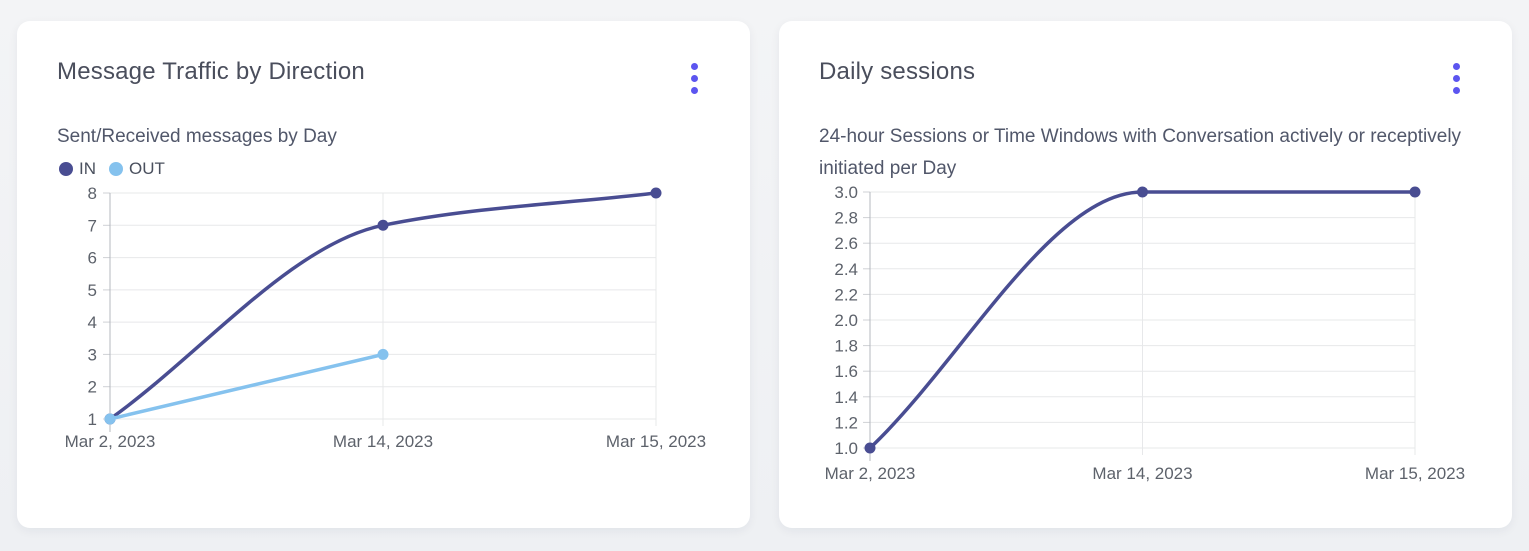 The width and height of the screenshot is (1529, 551). What do you see at coordinates (87, 168) in the screenshot?
I see `legend-label: IN` at bounding box center [87, 168].